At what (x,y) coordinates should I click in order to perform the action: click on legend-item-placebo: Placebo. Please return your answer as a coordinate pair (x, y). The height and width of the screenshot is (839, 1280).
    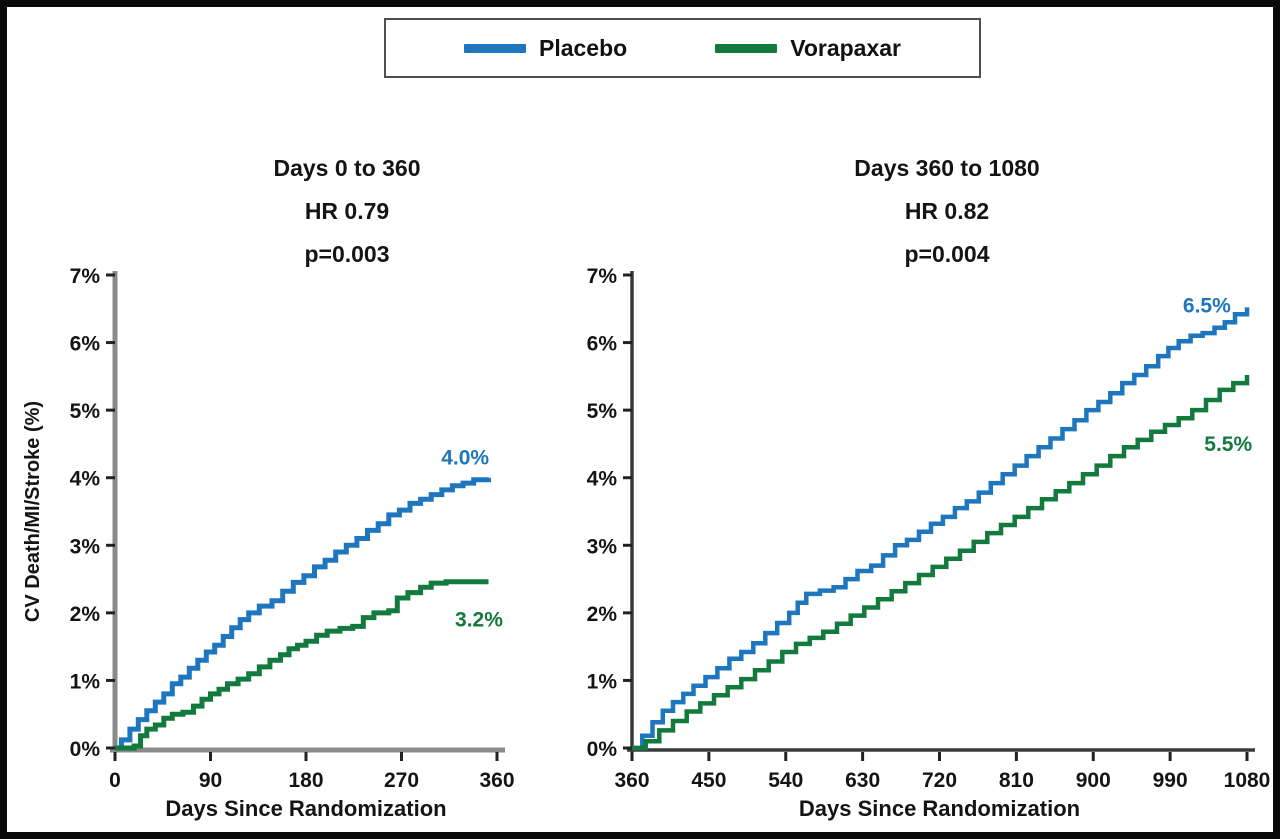
    Looking at the image, I should click on (545, 48).